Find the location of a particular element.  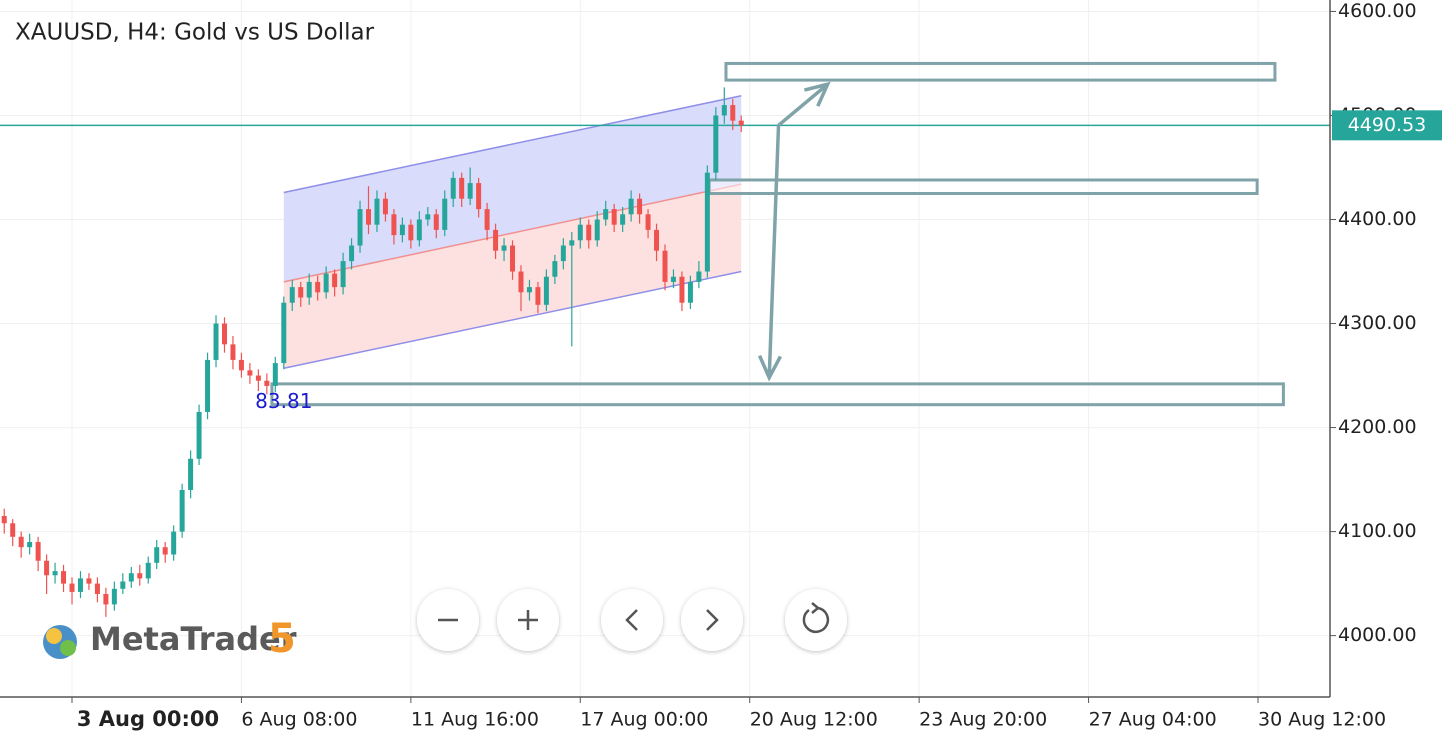

brand-name: MetaTrader is located at coordinates (193, 639).